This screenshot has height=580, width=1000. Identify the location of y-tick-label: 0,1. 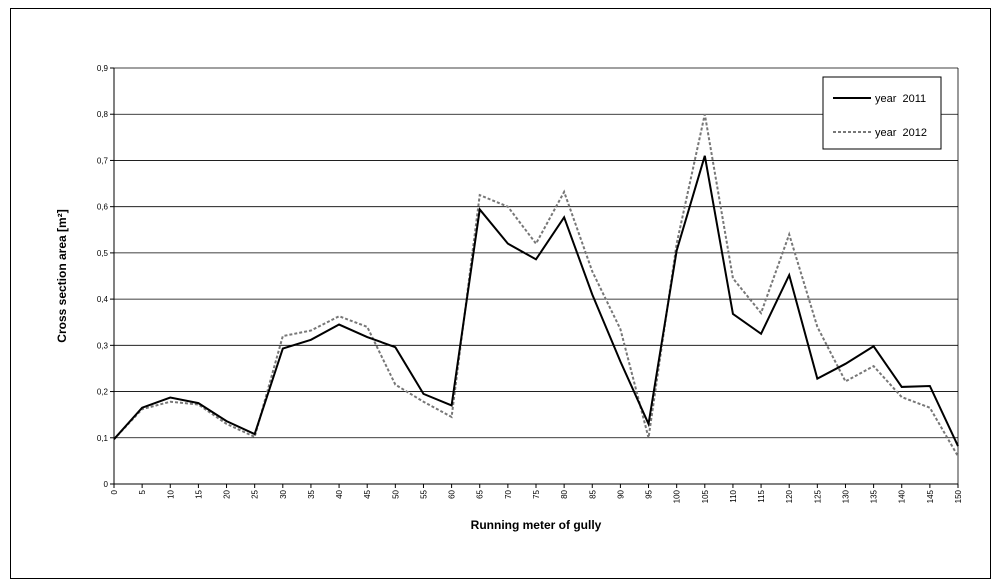
(103, 438).